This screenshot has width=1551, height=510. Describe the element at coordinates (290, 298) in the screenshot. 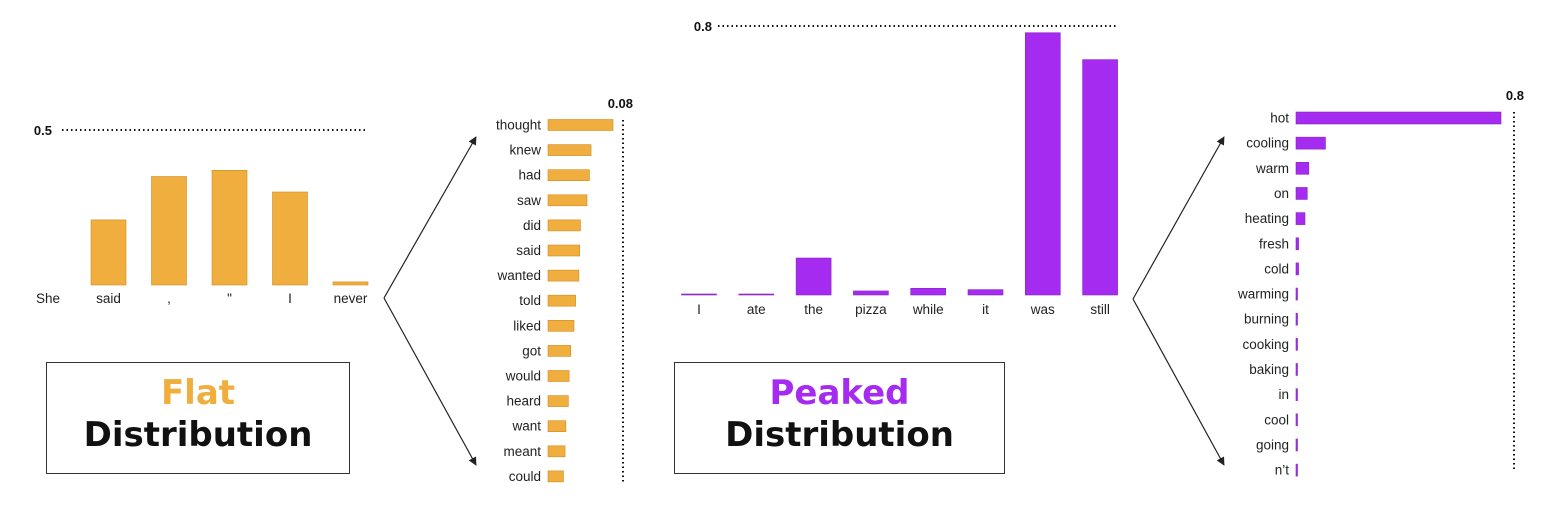

I see `tick-label: I` at that location.